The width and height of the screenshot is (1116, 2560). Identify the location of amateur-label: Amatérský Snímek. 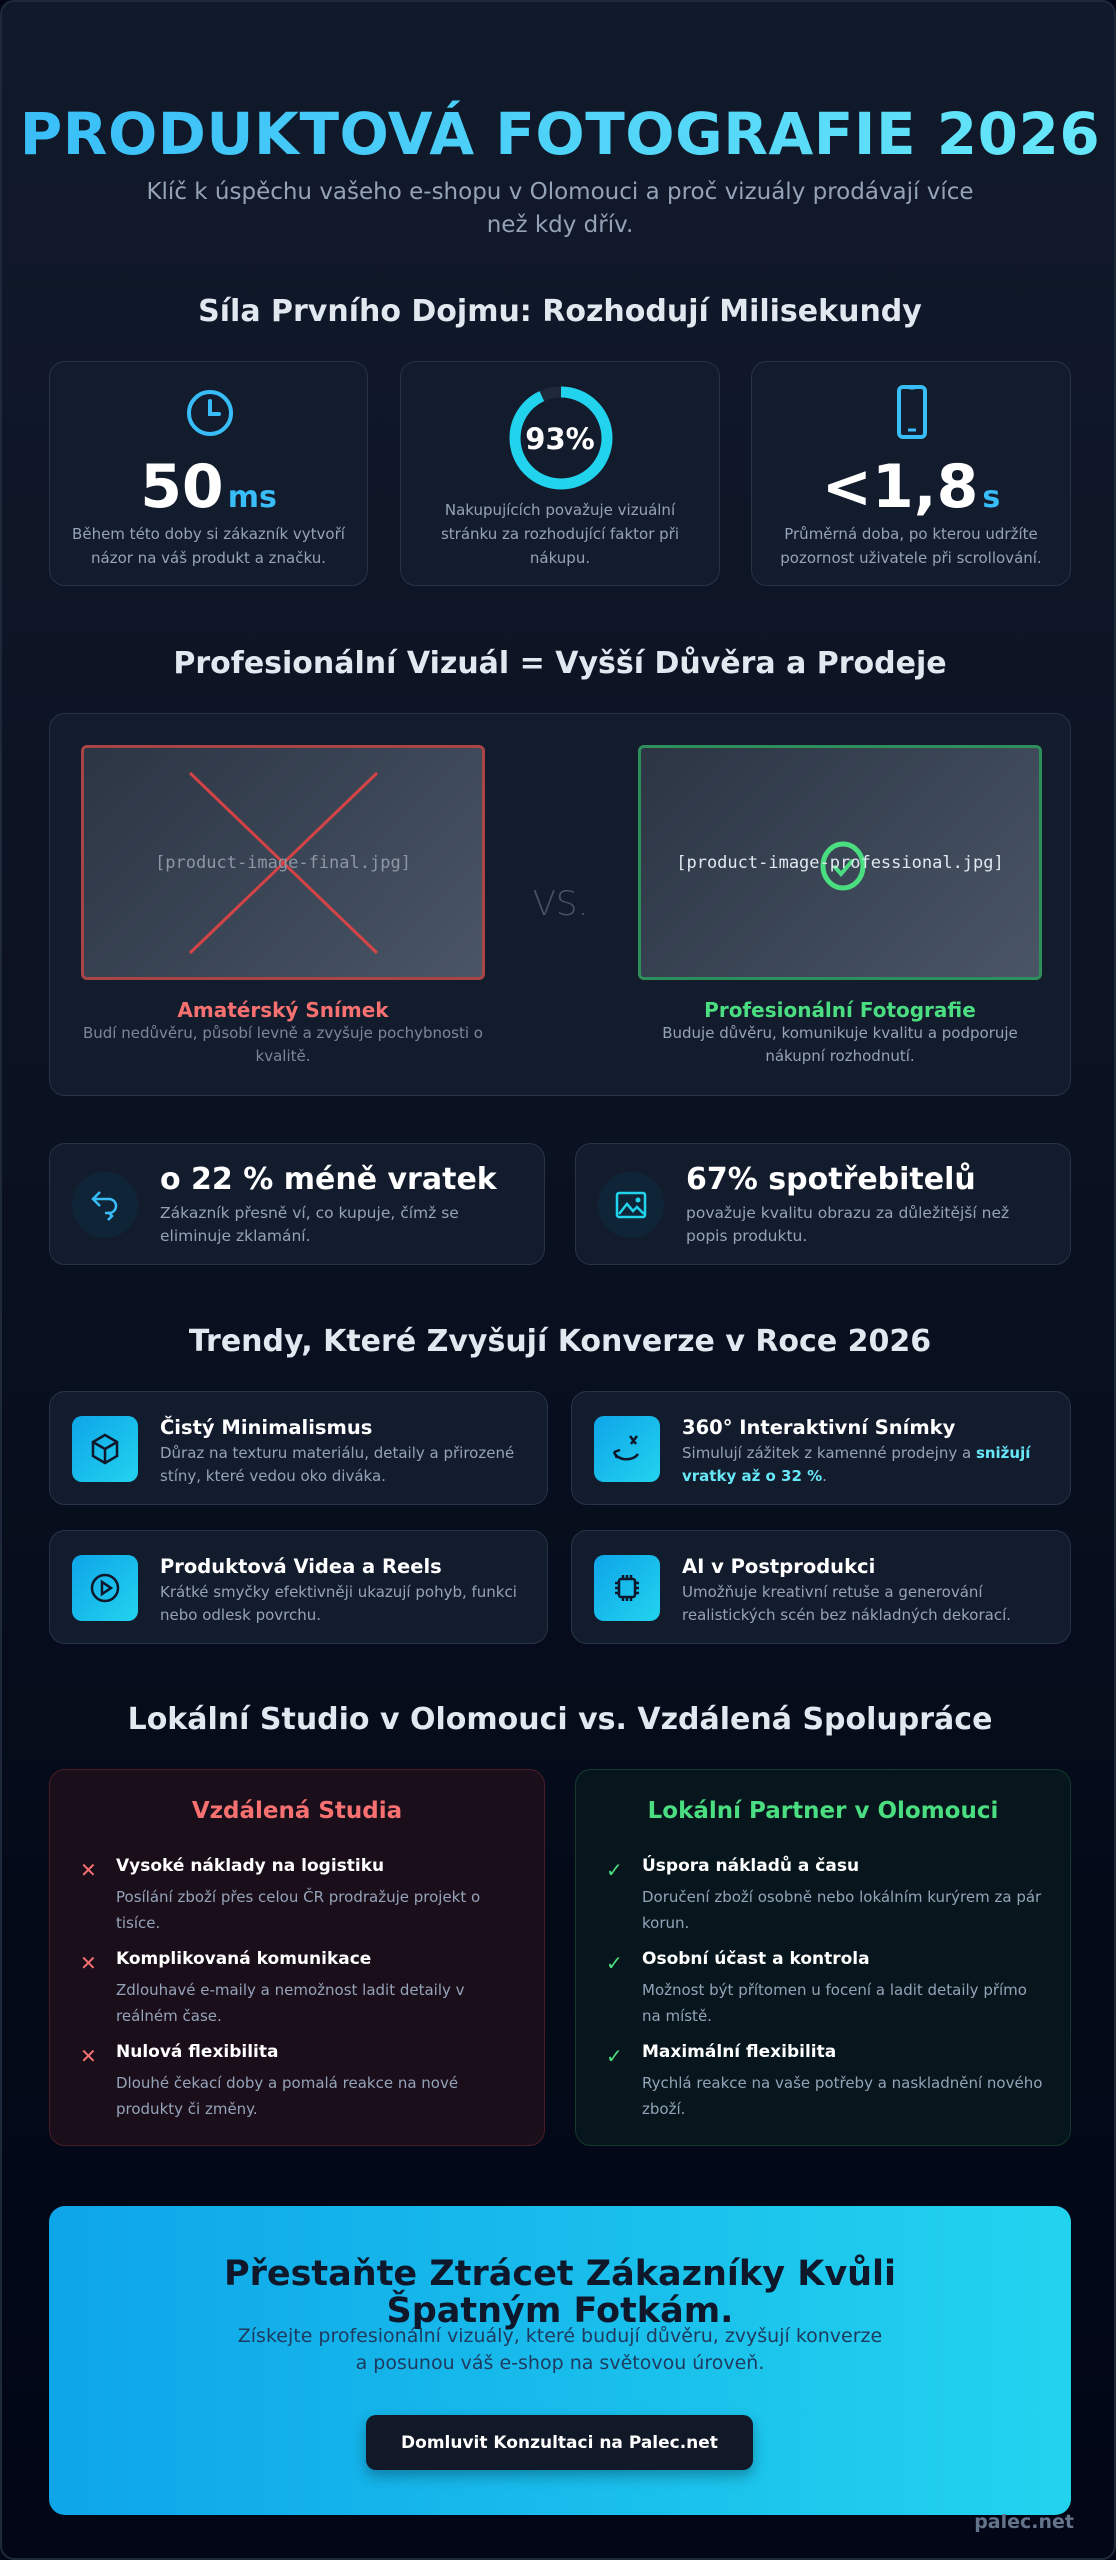
(283, 1010).